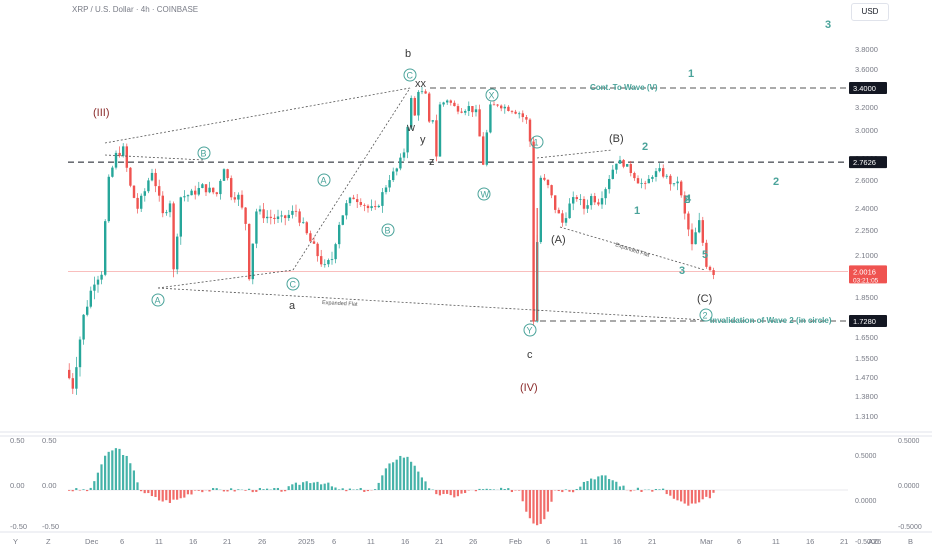 The height and width of the screenshot is (555, 932). Describe the element at coordinates (864, 271) in the screenshot. I see `price-badge-text: 2.0016` at that location.